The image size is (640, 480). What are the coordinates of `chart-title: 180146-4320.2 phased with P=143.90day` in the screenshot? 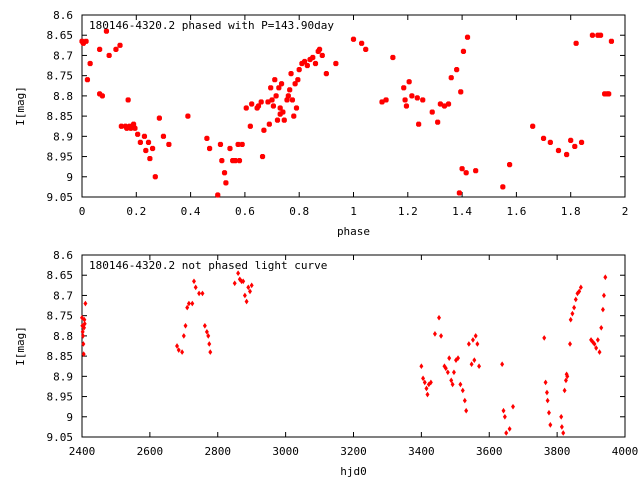 It's located at (211, 25).